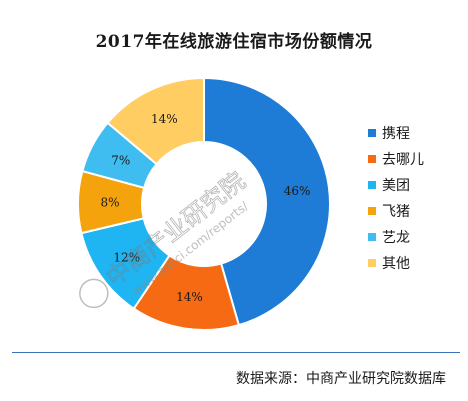 This screenshot has width=468, height=401. I want to click on legend-item-6: 其他, so click(396, 263).